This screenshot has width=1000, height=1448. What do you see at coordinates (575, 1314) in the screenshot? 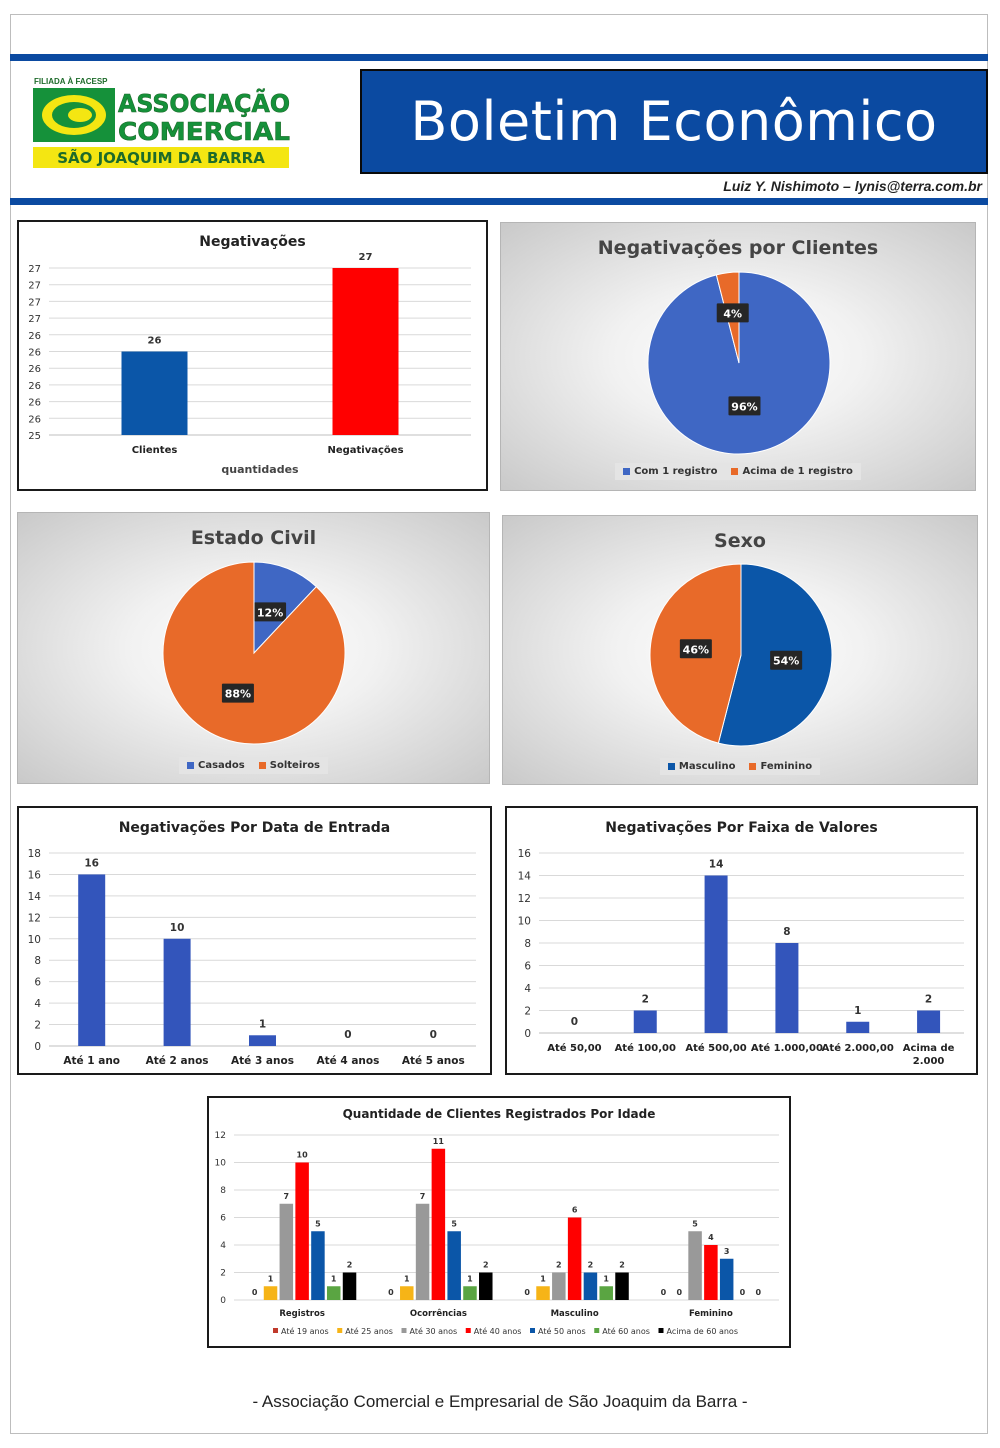
I see `x-tick-label: Masculino` at bounding box center [575, 1314].